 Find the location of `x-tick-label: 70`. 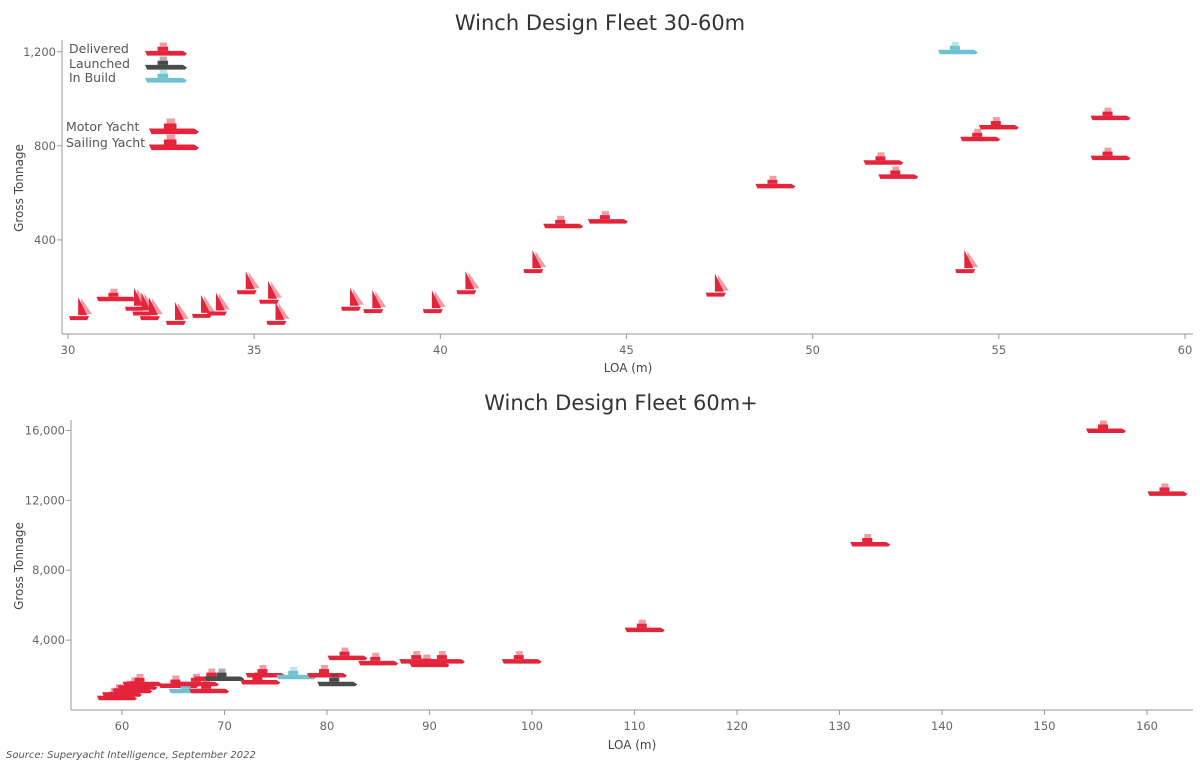

x-tick-label: 70 is located at coordinates (224, 726).